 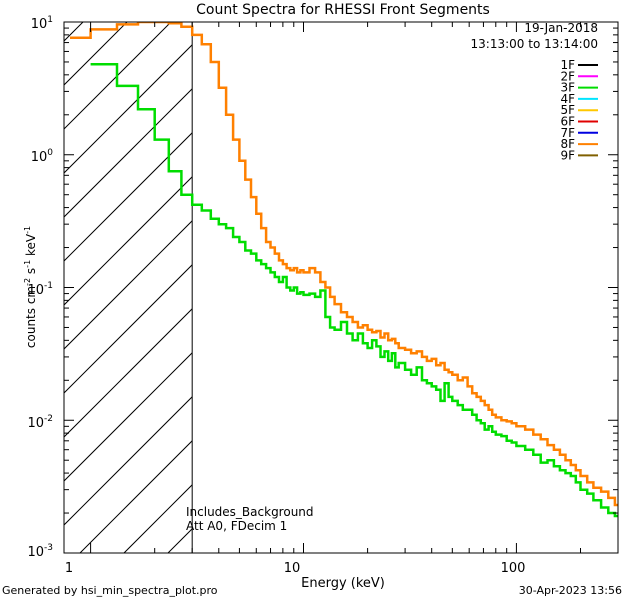 I want to click on y-tick-label-1e-2: 10⁻², so click(x=40, y=422).